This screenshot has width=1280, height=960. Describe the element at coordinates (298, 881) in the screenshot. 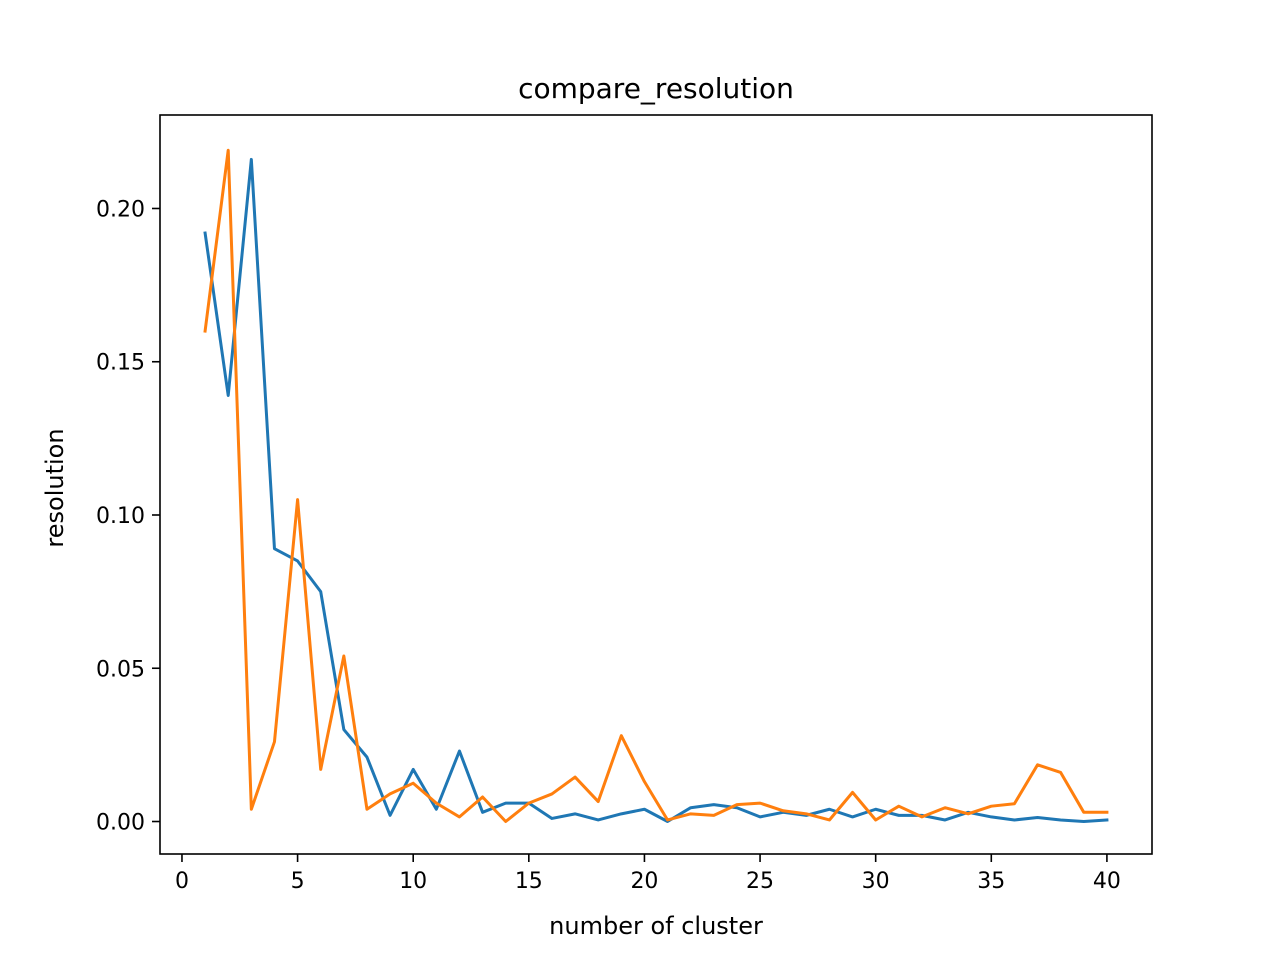

I see `x-tick-label: 5` at that location.